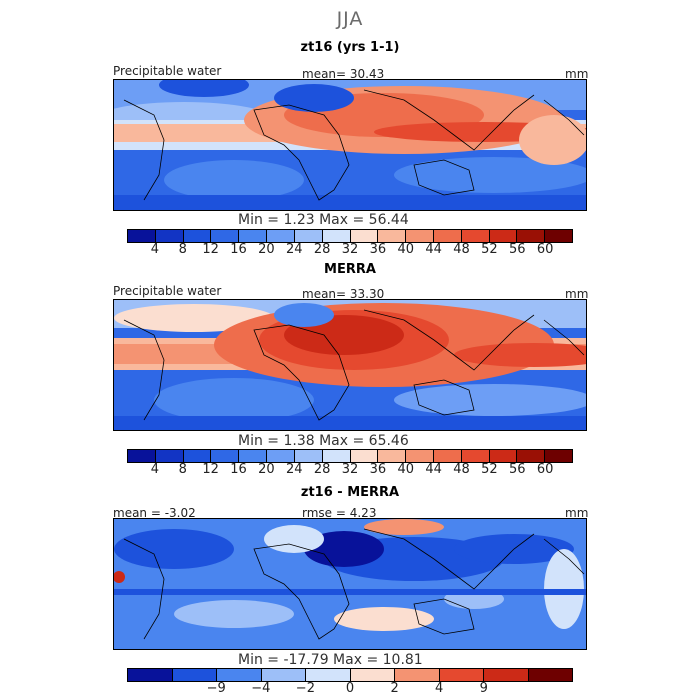  I want to click on panel-2-mean-label: mean= 33.30, so click(343, 294).